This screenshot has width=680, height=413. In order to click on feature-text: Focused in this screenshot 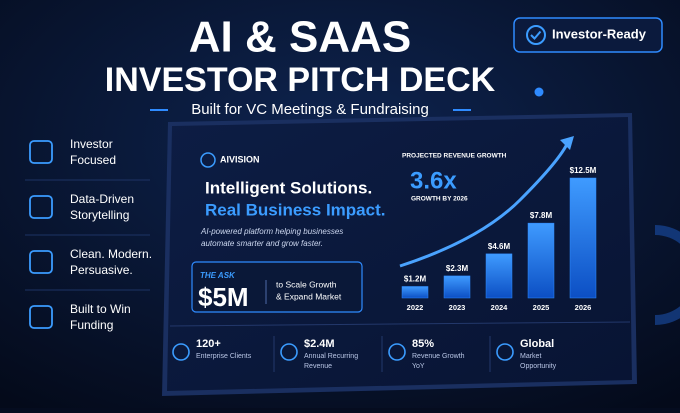, I will do `click(93, 160)`.